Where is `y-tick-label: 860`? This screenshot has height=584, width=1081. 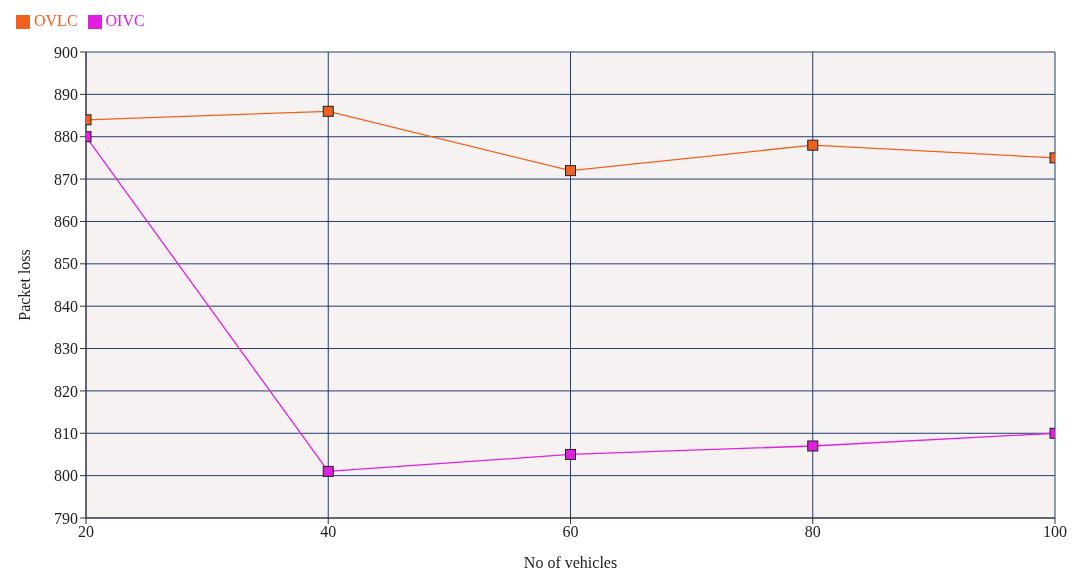 y-tick-label: 860 is located at coordinates (66, 222).